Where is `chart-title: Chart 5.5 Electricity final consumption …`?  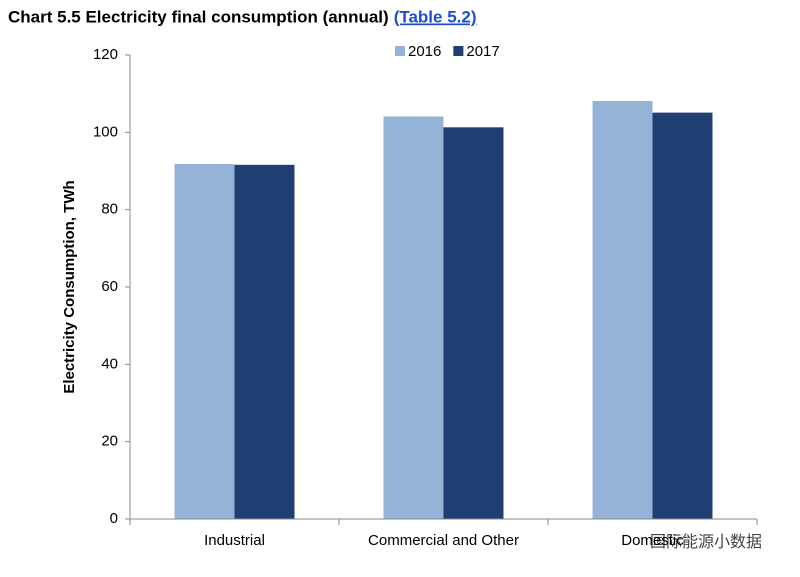 chart-title: Chart 5.5 Electricity final consumption … is located at coordinates (198, 16).